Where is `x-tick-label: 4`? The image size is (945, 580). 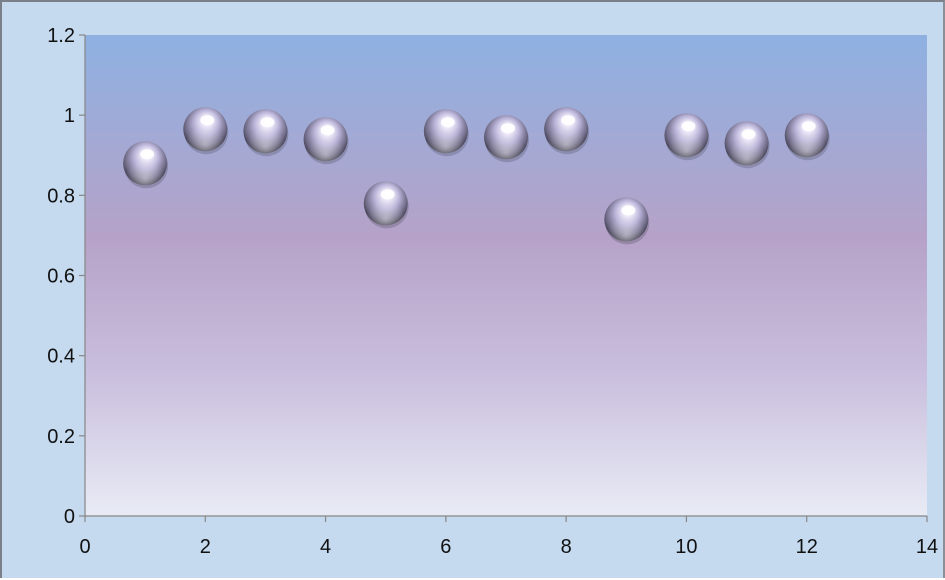
x-tick-label: 4 is located at coordinates (325, 547).